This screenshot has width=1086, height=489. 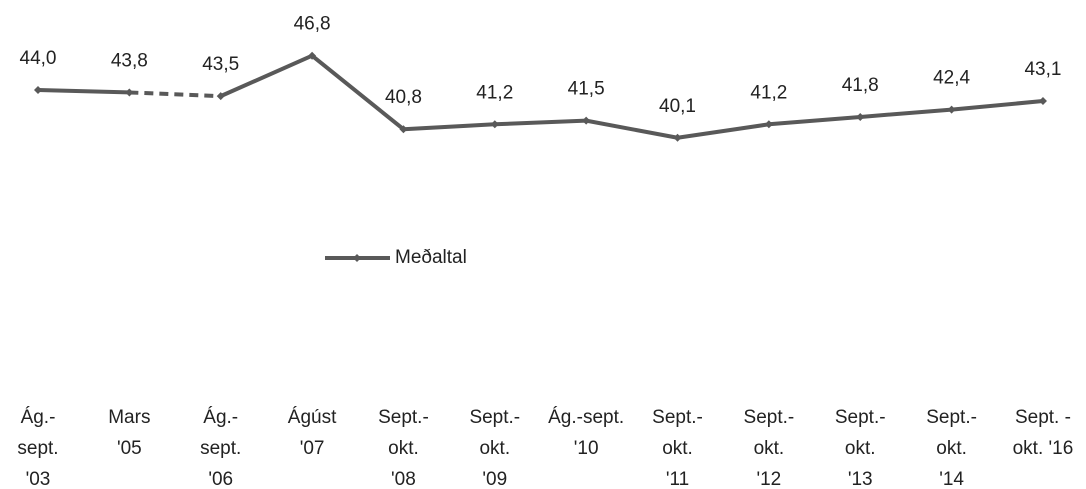 What do you see at coordinates (769, 448) in the screenshot?
I see `x-tick-label: Sept.-okt. '12` at bounding box center [769, 448].